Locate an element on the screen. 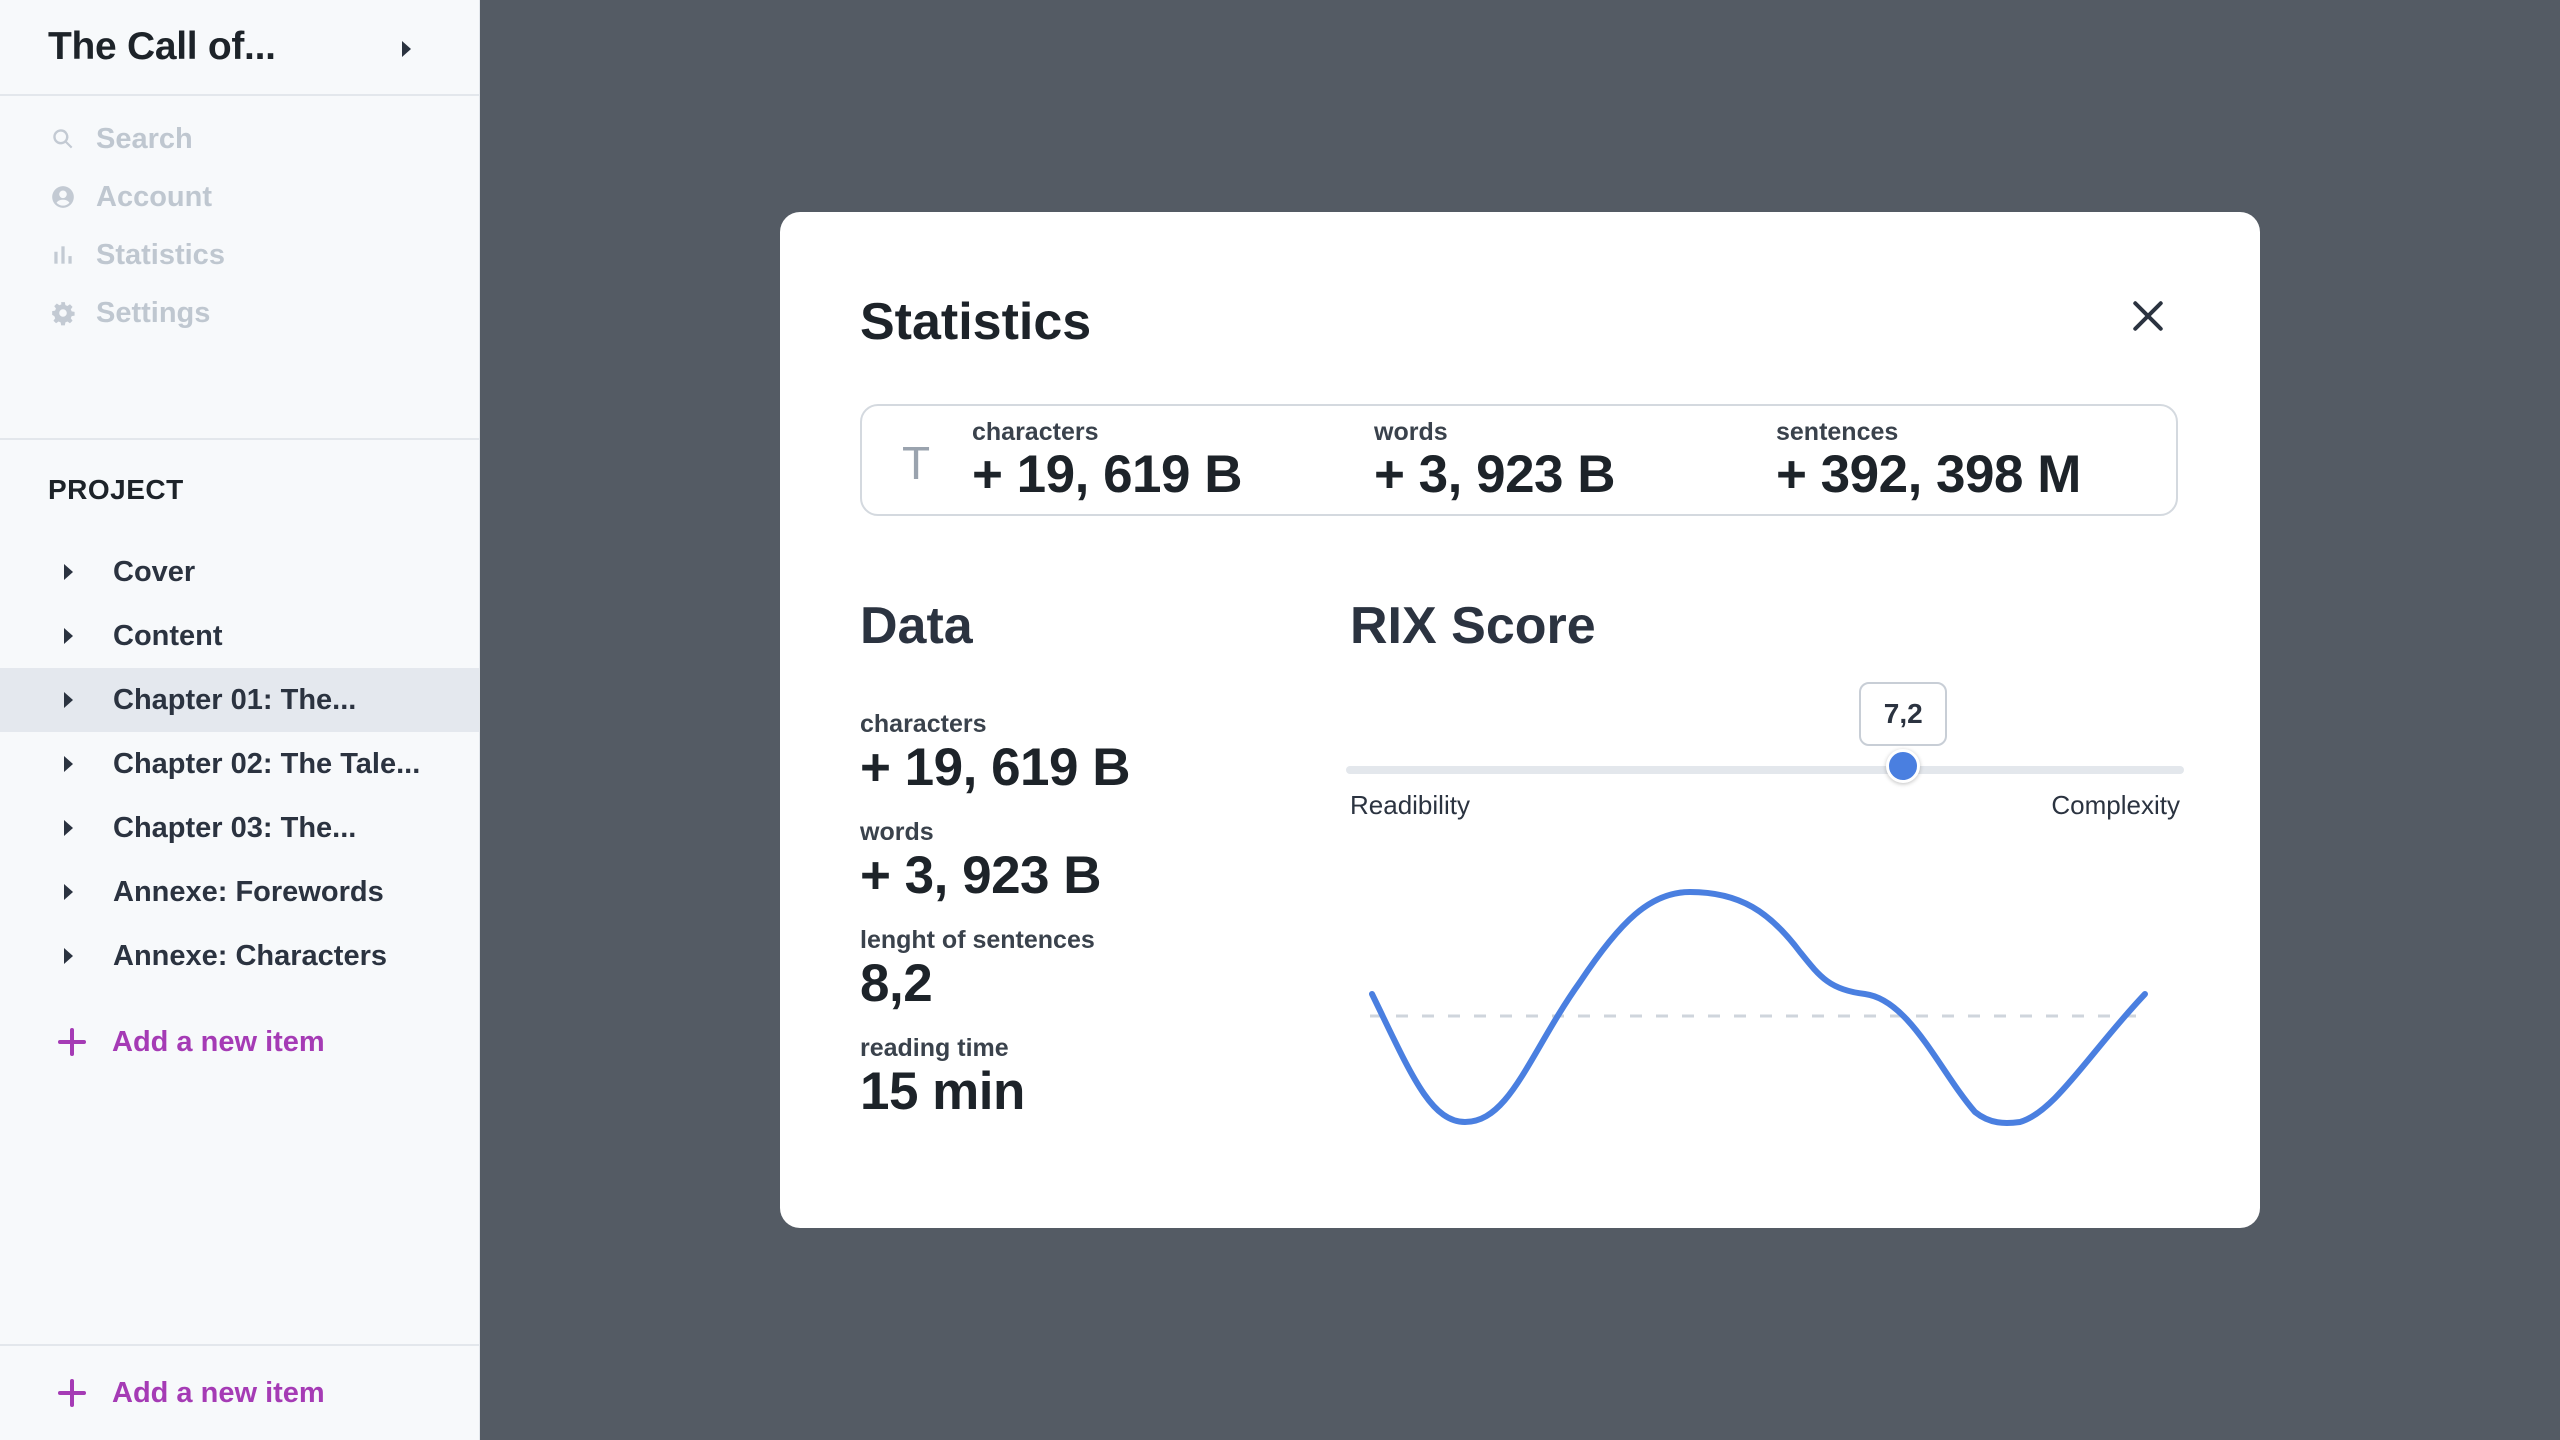 The image size is (2560, 1440). nav-item-label: Account is located at coordinates (154, 196).